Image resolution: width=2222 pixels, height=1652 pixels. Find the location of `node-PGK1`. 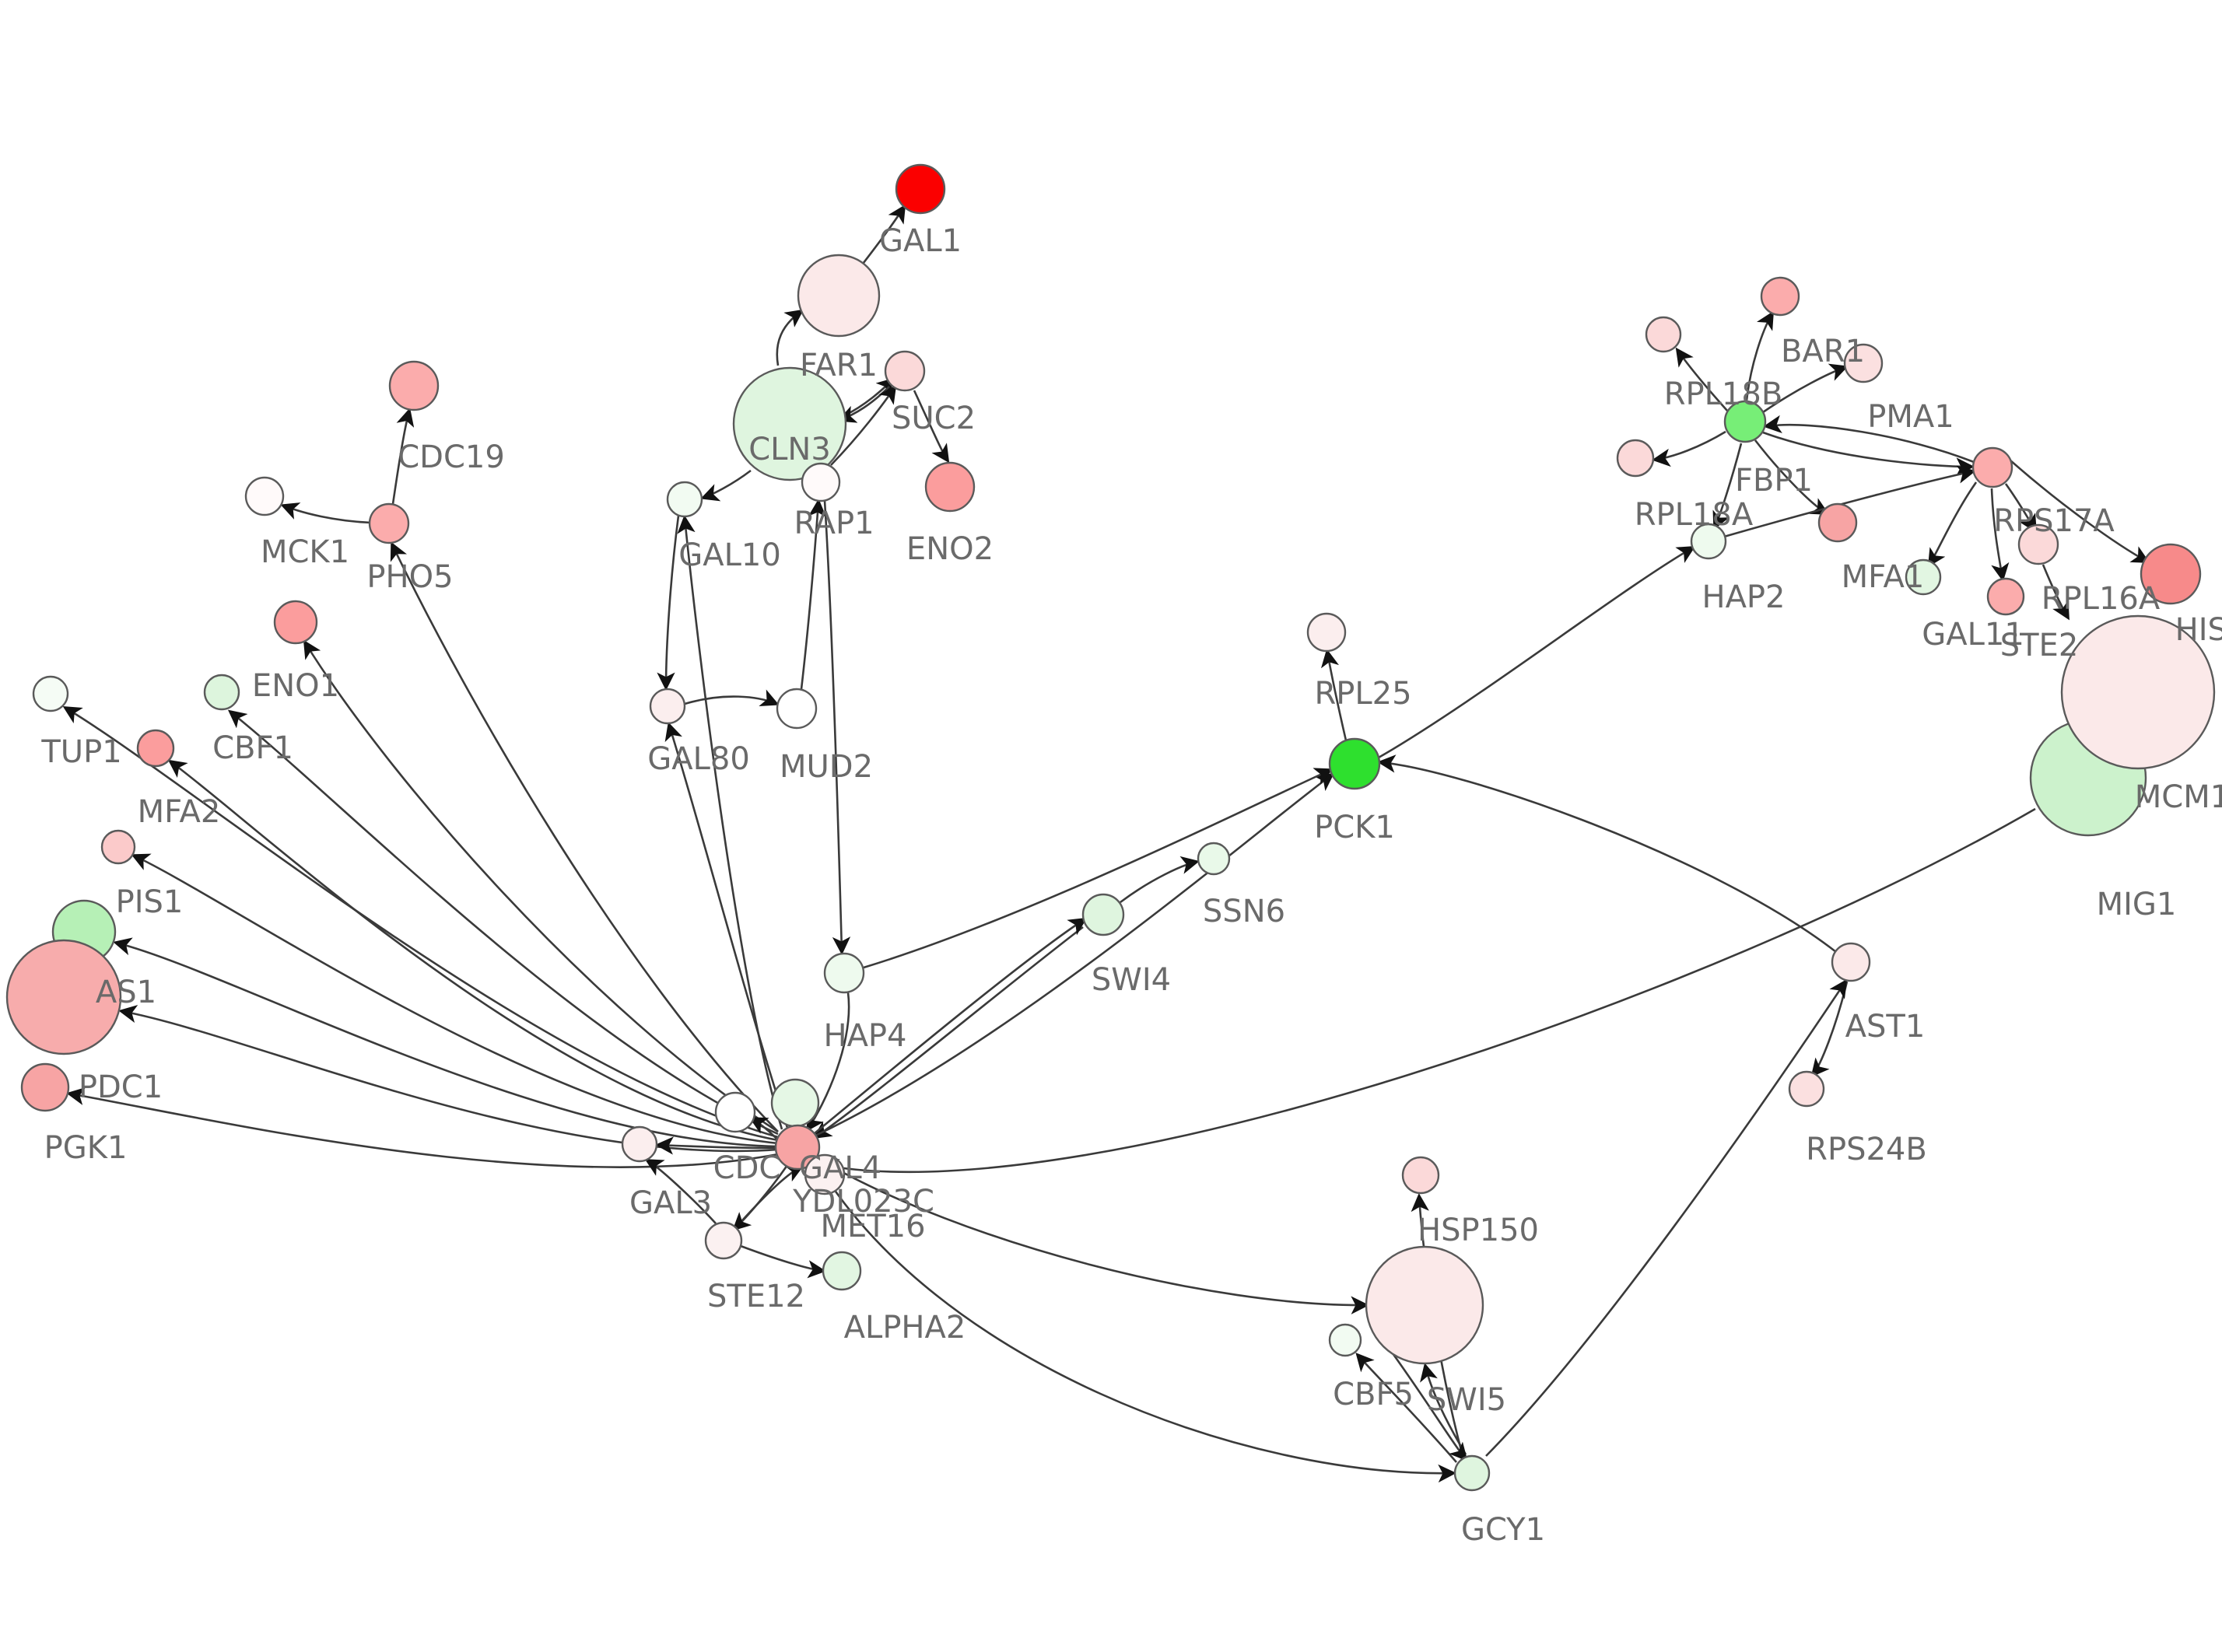

node-PGK1 is located at coordinates (45, 1087).